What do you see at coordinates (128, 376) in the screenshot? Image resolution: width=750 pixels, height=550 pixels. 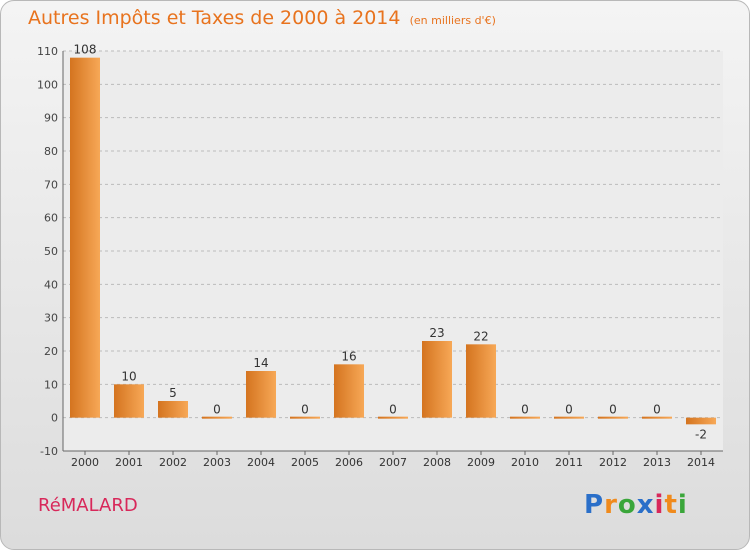 I see `data-label: 10` at bounding box center [128, 376].